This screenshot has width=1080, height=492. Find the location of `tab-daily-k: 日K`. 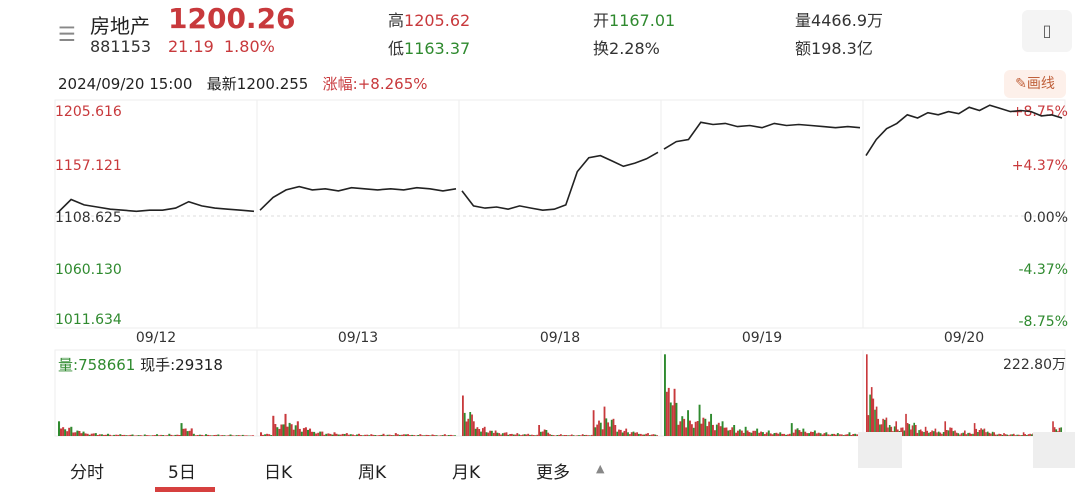

tab-daily-k: 日K is located at coordinates (278, 473).